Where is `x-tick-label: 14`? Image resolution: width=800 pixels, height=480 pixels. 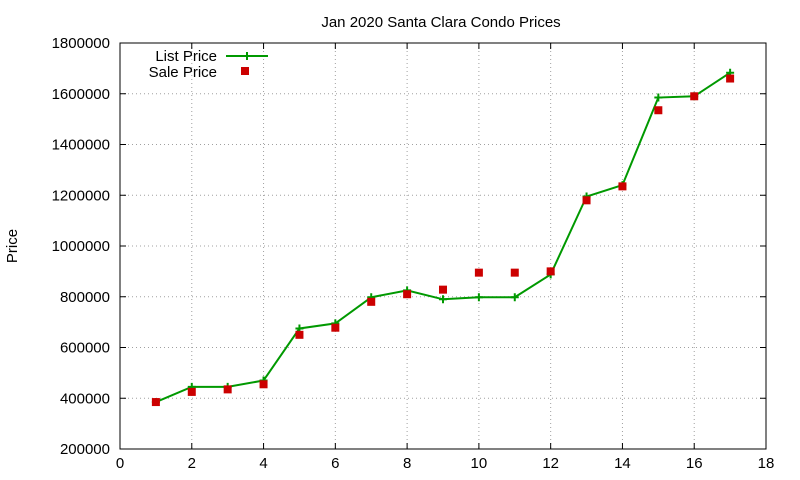
x-tick-label: 14 is located at coordinates (622, 463).